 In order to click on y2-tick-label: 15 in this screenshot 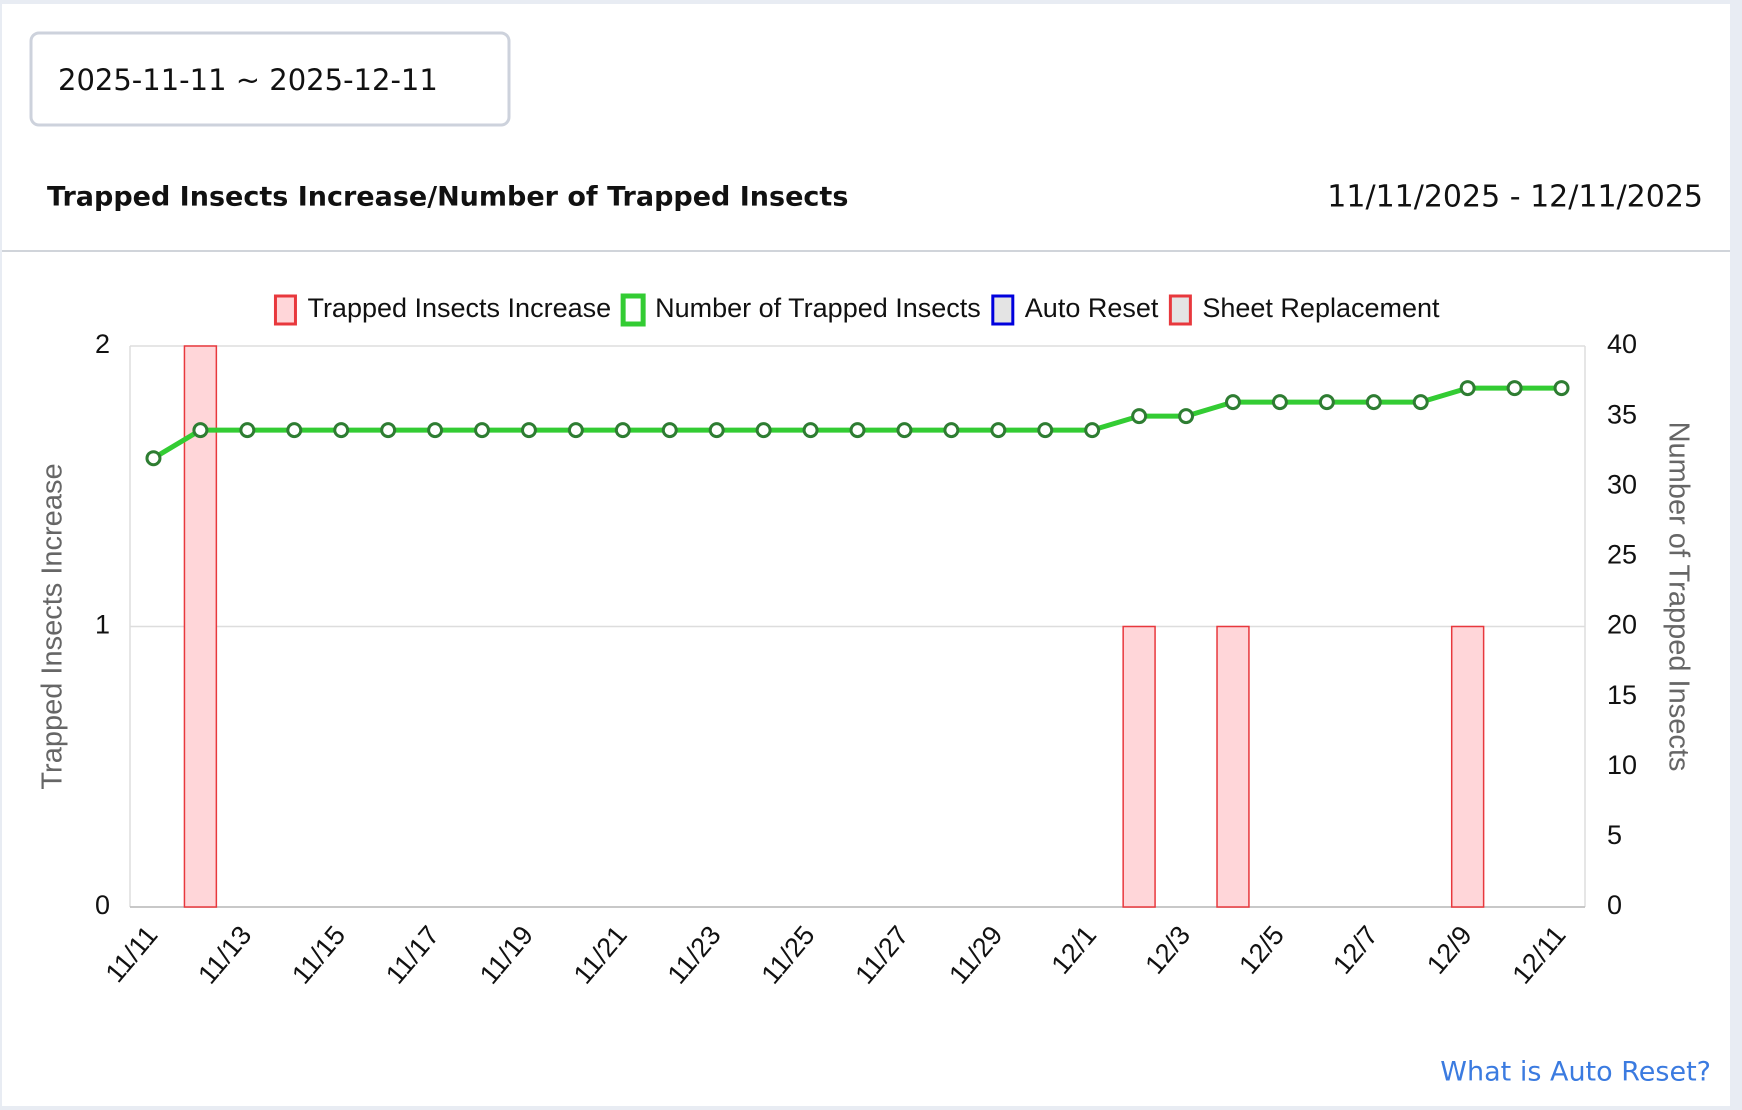, I will do `click(1622, 695)`.